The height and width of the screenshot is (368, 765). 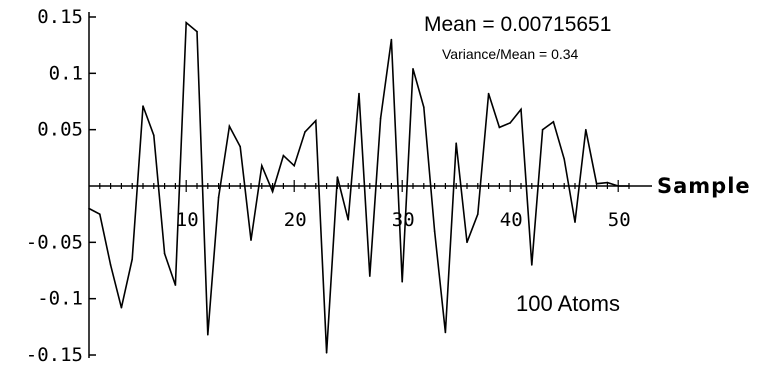 What do you see at coordinates (54, 242) in the screenshot?
I see `y-tick-label: -0.05` at bounding box center [54, 242].